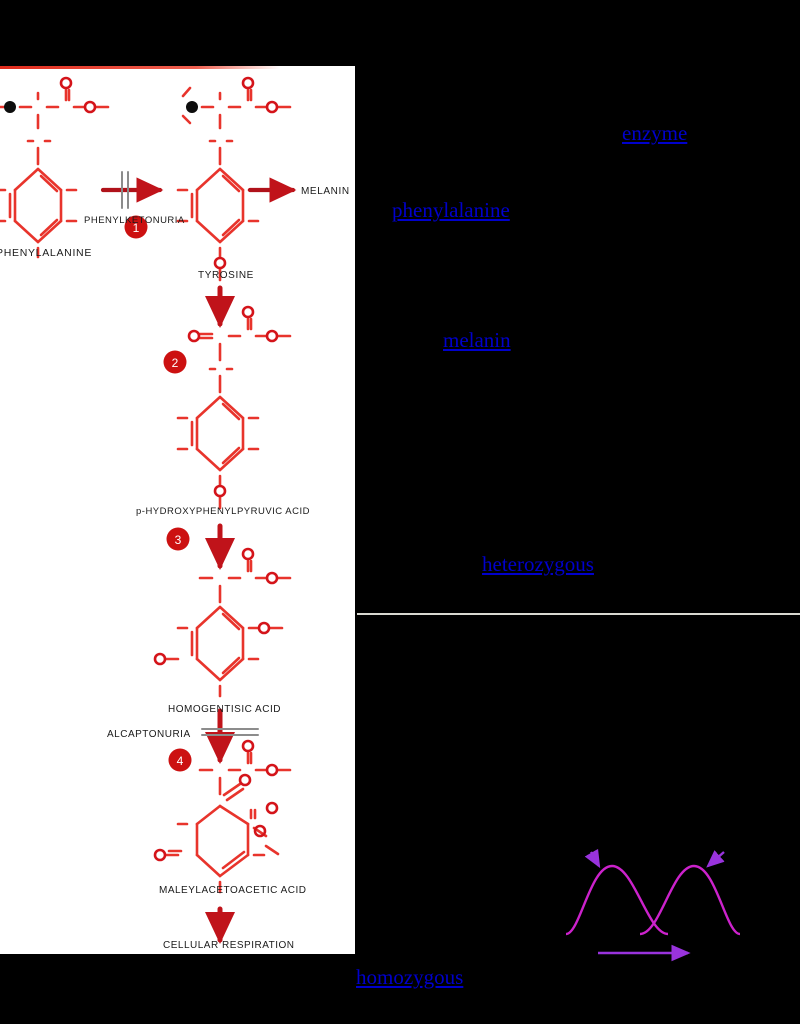 This screenshot has height=1024, width=800. Describe the element at coordinates (233, 890) in the screenshot. I see `svg-text: MALEYLACETOACETIC ACID` at that location.